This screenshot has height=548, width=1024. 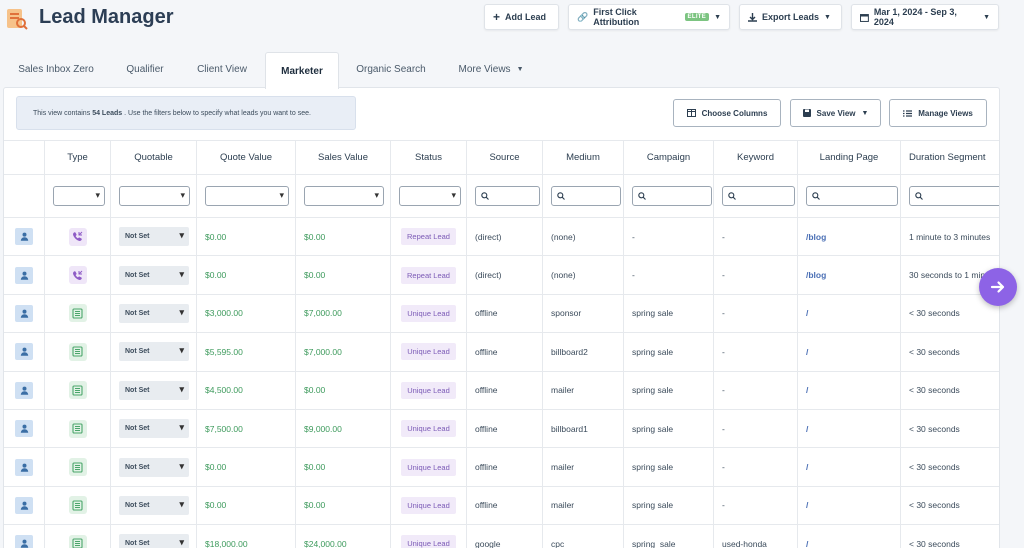 I want to click on header-keyword: Keyword, so click(x=755, y=157).